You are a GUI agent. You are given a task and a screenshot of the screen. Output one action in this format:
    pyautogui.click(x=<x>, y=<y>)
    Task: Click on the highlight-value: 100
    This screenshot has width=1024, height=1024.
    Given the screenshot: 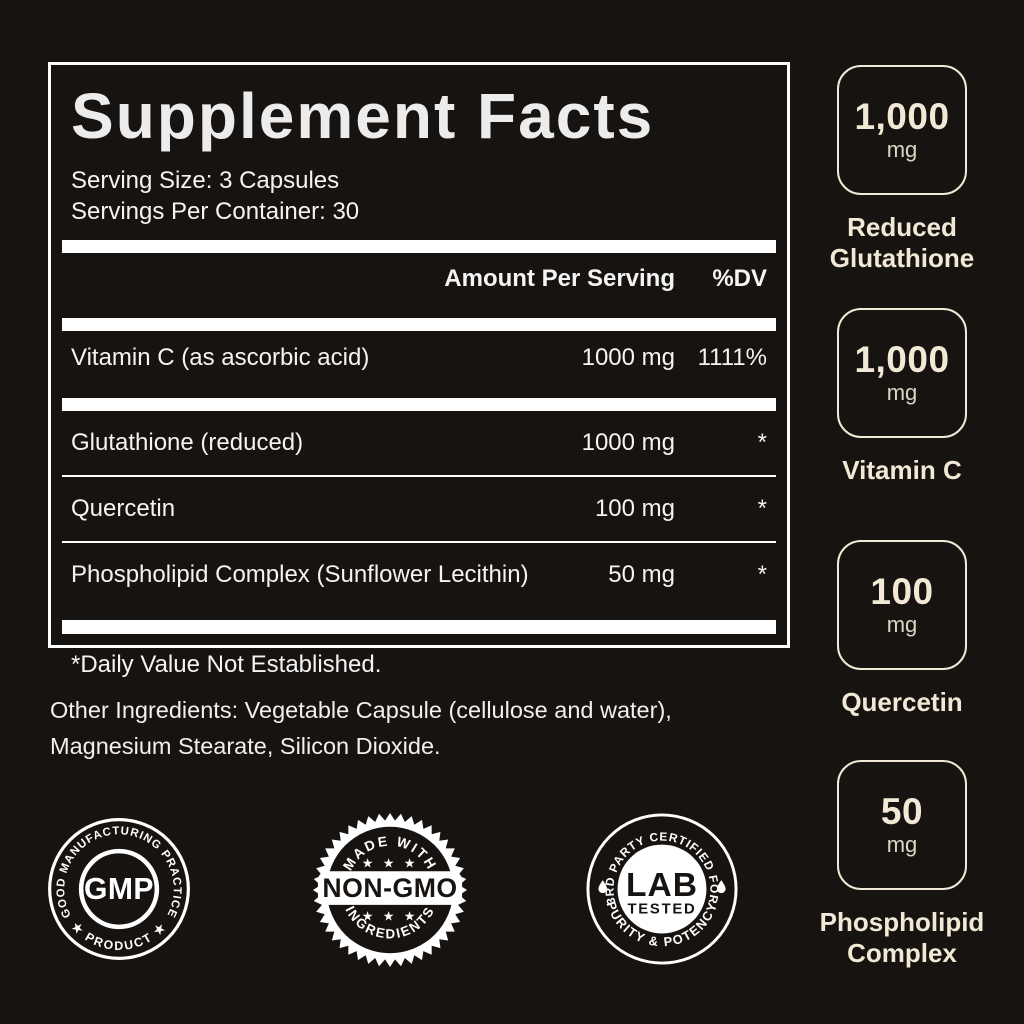 What is the action you would take?
    pyautogui.click(x=902, y=591)
    